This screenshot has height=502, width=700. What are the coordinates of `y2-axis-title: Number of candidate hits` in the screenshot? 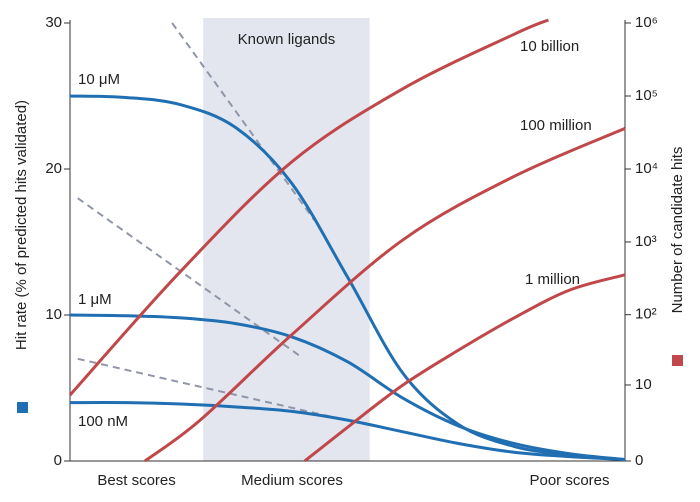 It's located at (677, 230).